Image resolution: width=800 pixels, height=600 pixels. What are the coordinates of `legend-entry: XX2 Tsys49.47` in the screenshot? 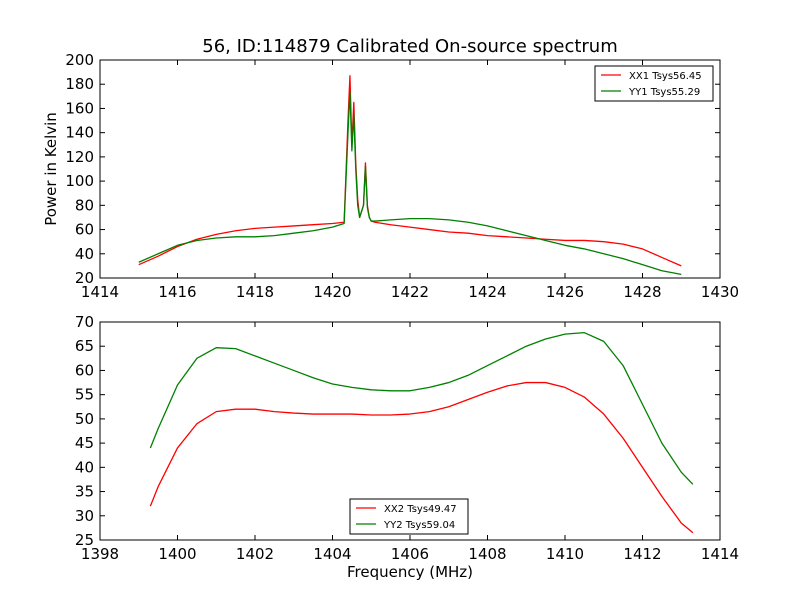 It's located at (420, 509).